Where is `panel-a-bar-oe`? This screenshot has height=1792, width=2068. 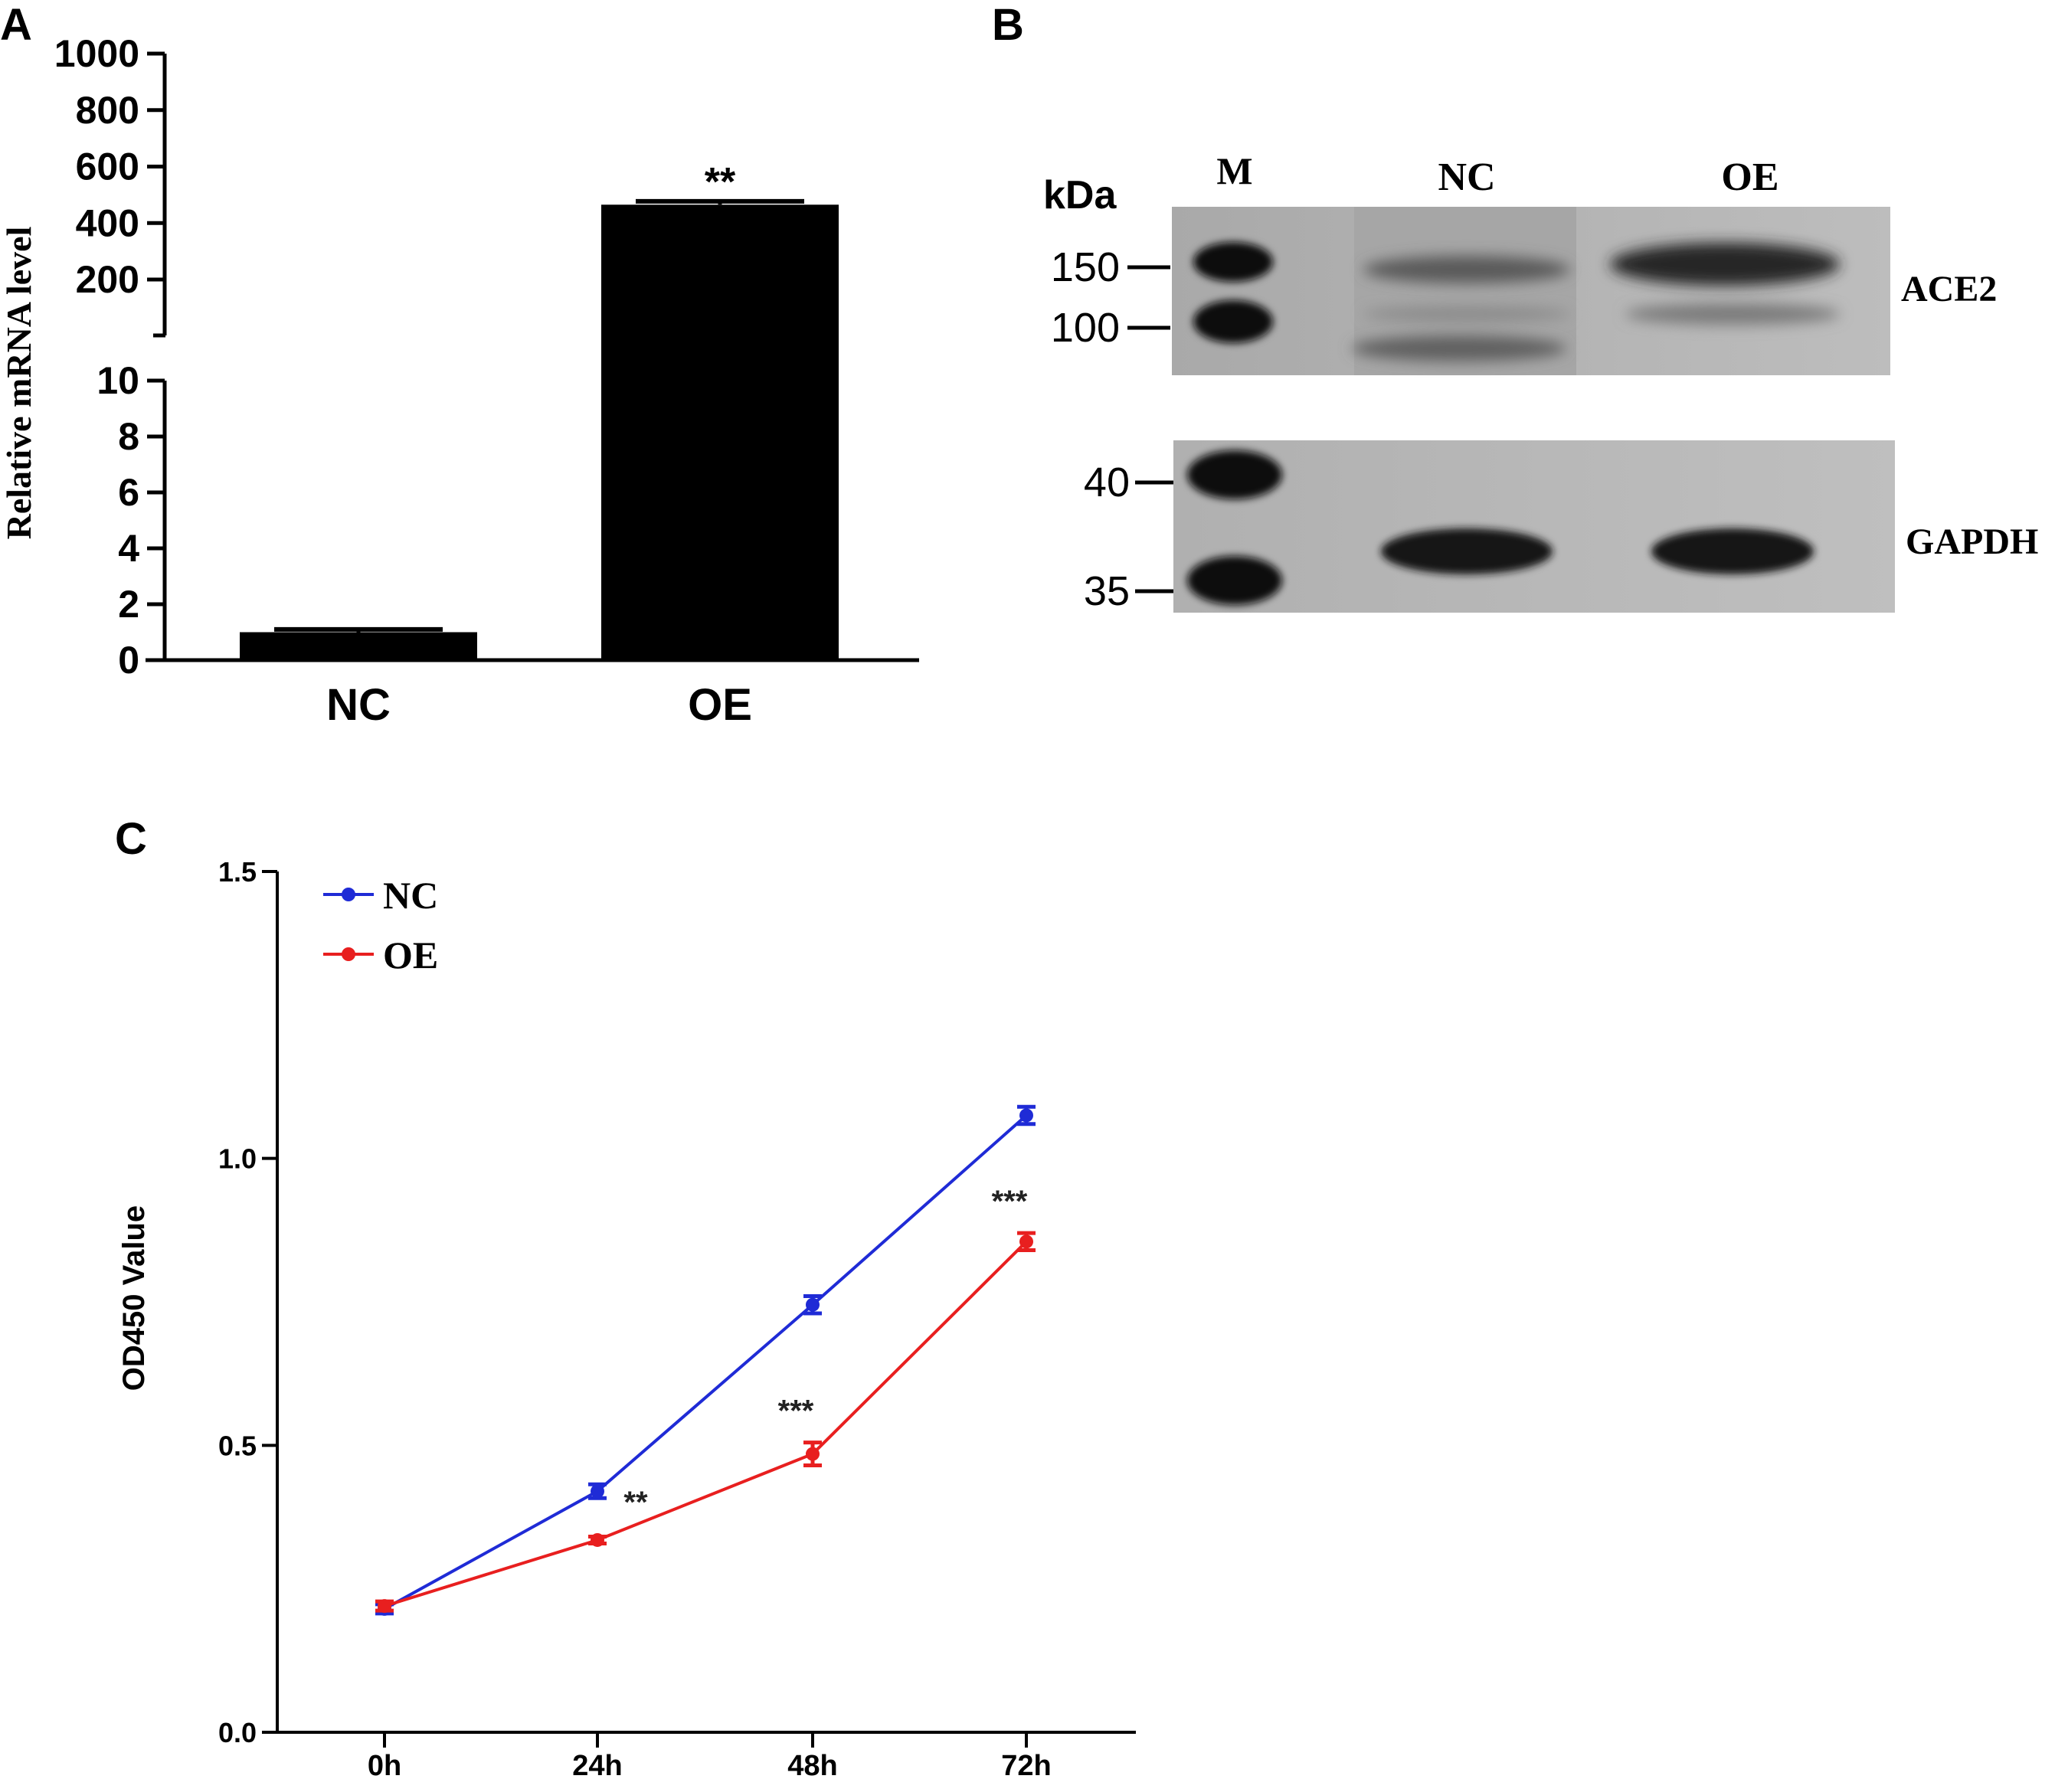
panel-a-bar-oe is located at coordinates (720, 432).